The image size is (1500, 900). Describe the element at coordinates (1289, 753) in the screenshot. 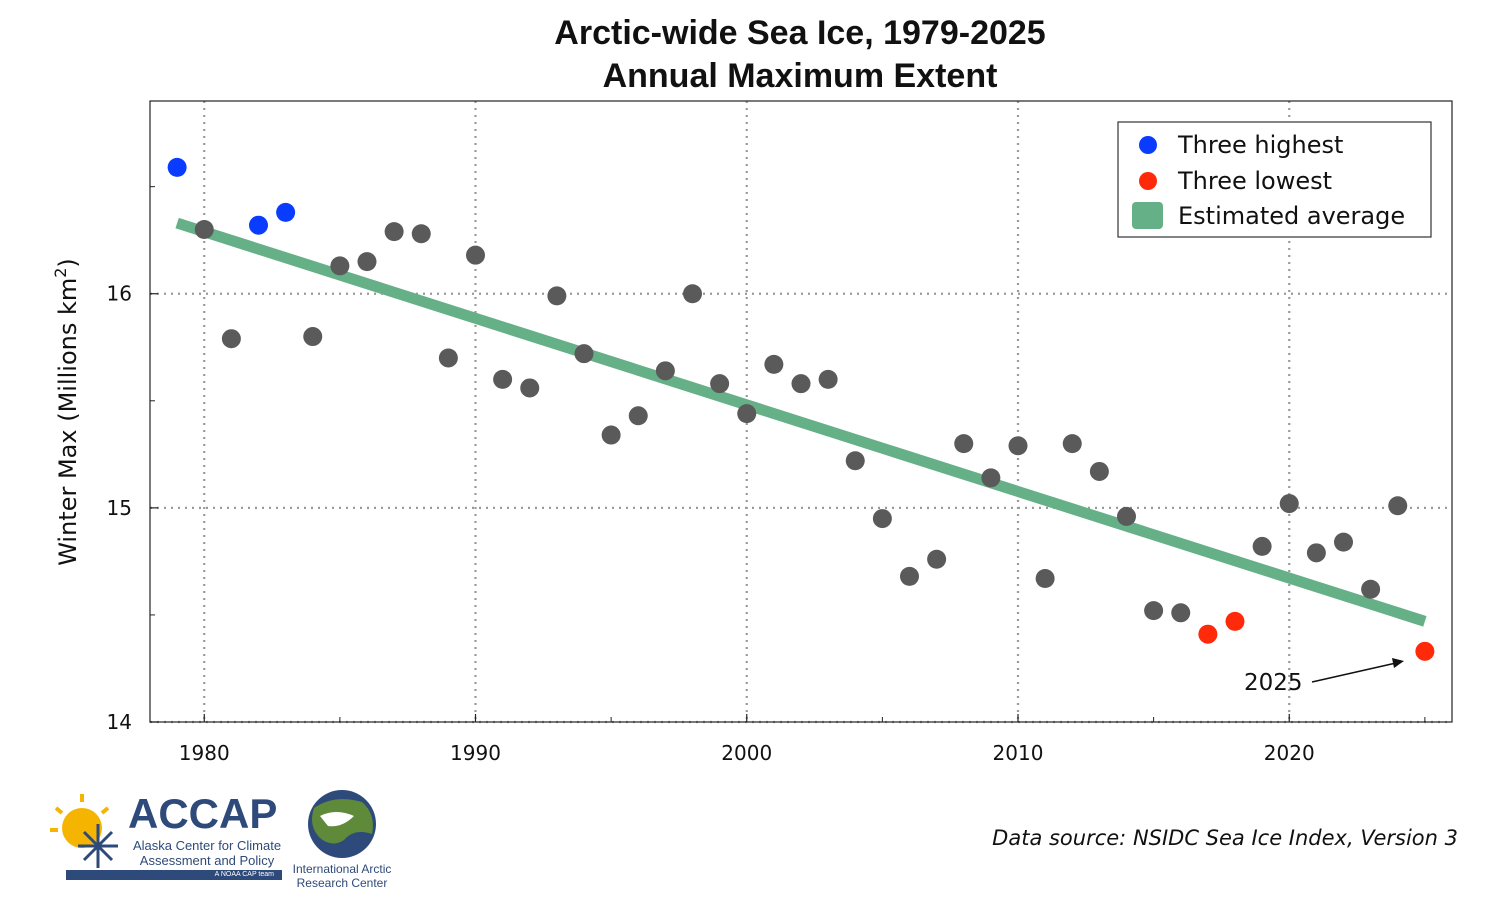

I see `x-tick-label: 2020` at that location.